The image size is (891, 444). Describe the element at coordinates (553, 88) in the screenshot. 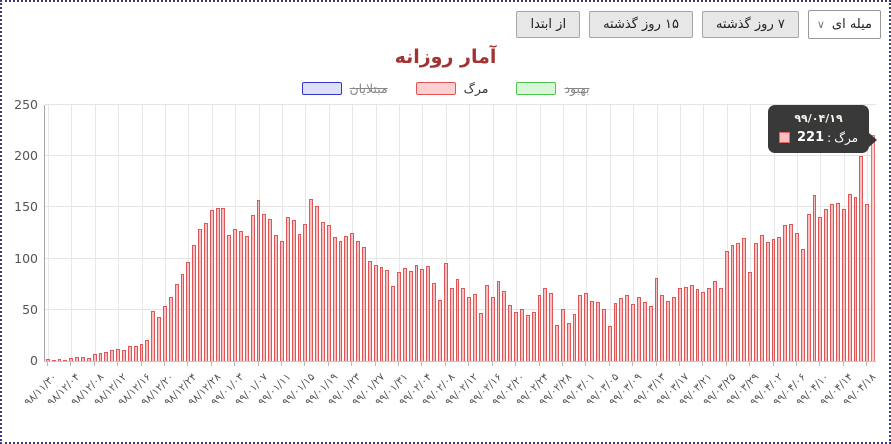

I see `legend-item-recovered: بهبود` at that location.